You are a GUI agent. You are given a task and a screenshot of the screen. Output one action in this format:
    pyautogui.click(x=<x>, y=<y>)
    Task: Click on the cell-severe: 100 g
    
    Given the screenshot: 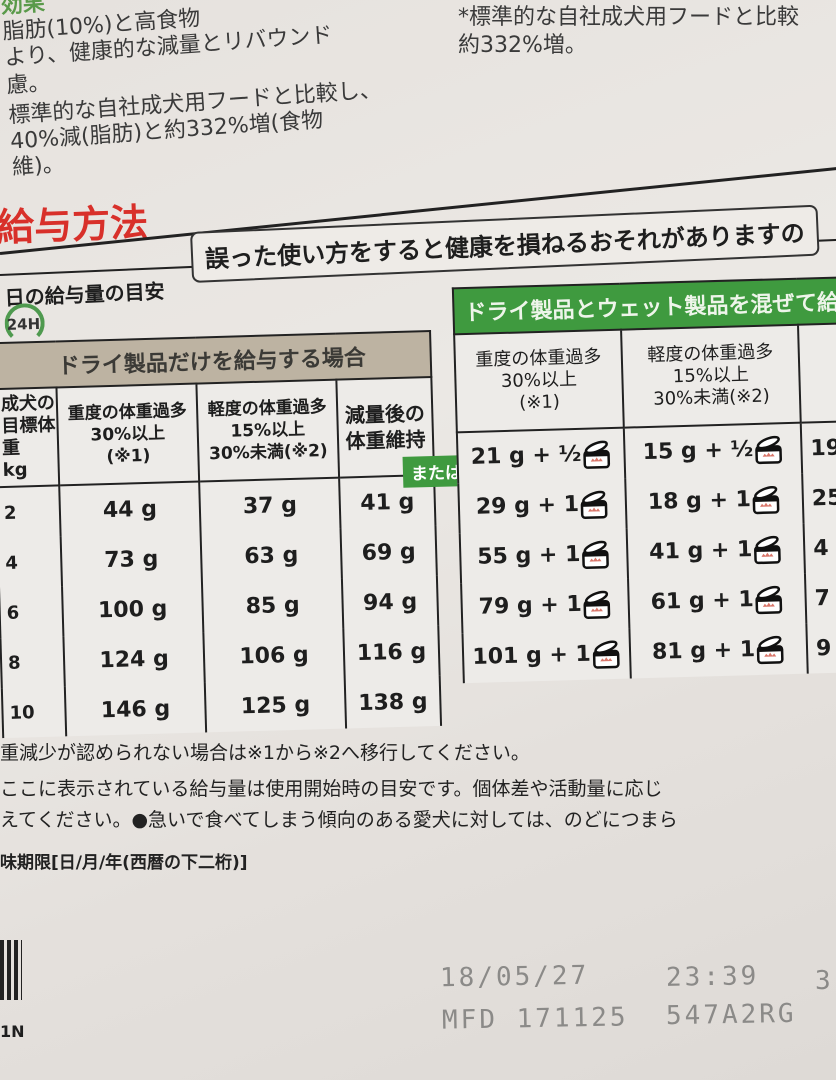 What is the action you would take?
    pyautogui.click(x=133, y=609)
    